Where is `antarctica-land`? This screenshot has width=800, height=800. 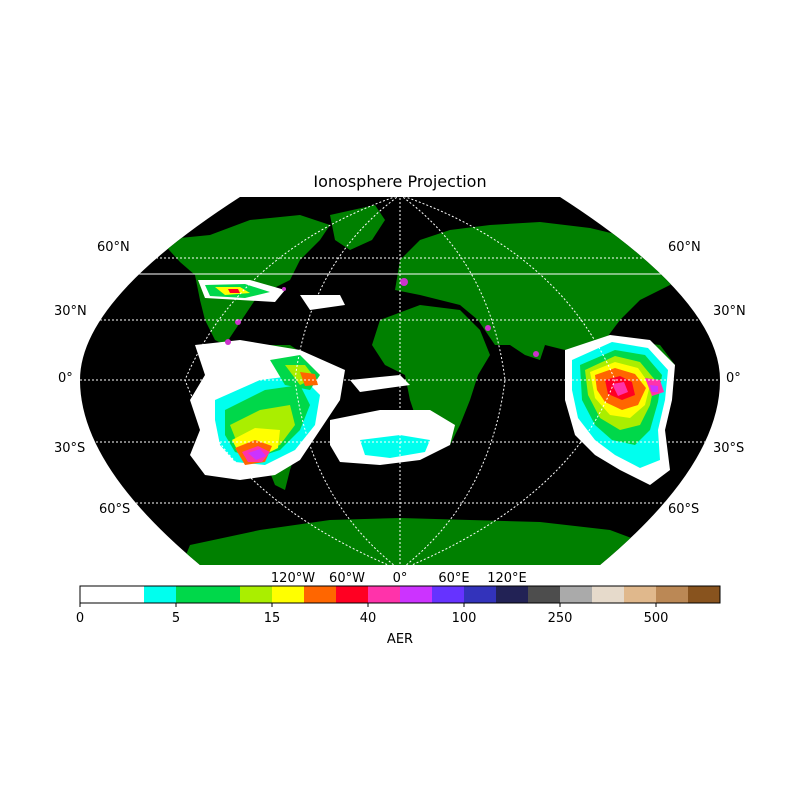
antarctica-land is located at coordinates (415, 541).